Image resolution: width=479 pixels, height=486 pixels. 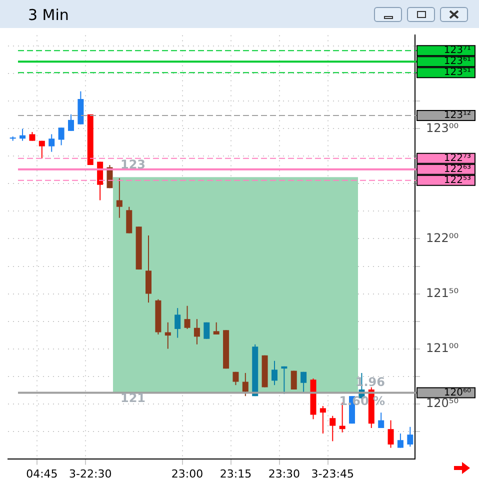 What do you see at coordinates (284, 473) in the screenshot?
I see `x-tick-label: 23:30` at bounding box center [284, 473].